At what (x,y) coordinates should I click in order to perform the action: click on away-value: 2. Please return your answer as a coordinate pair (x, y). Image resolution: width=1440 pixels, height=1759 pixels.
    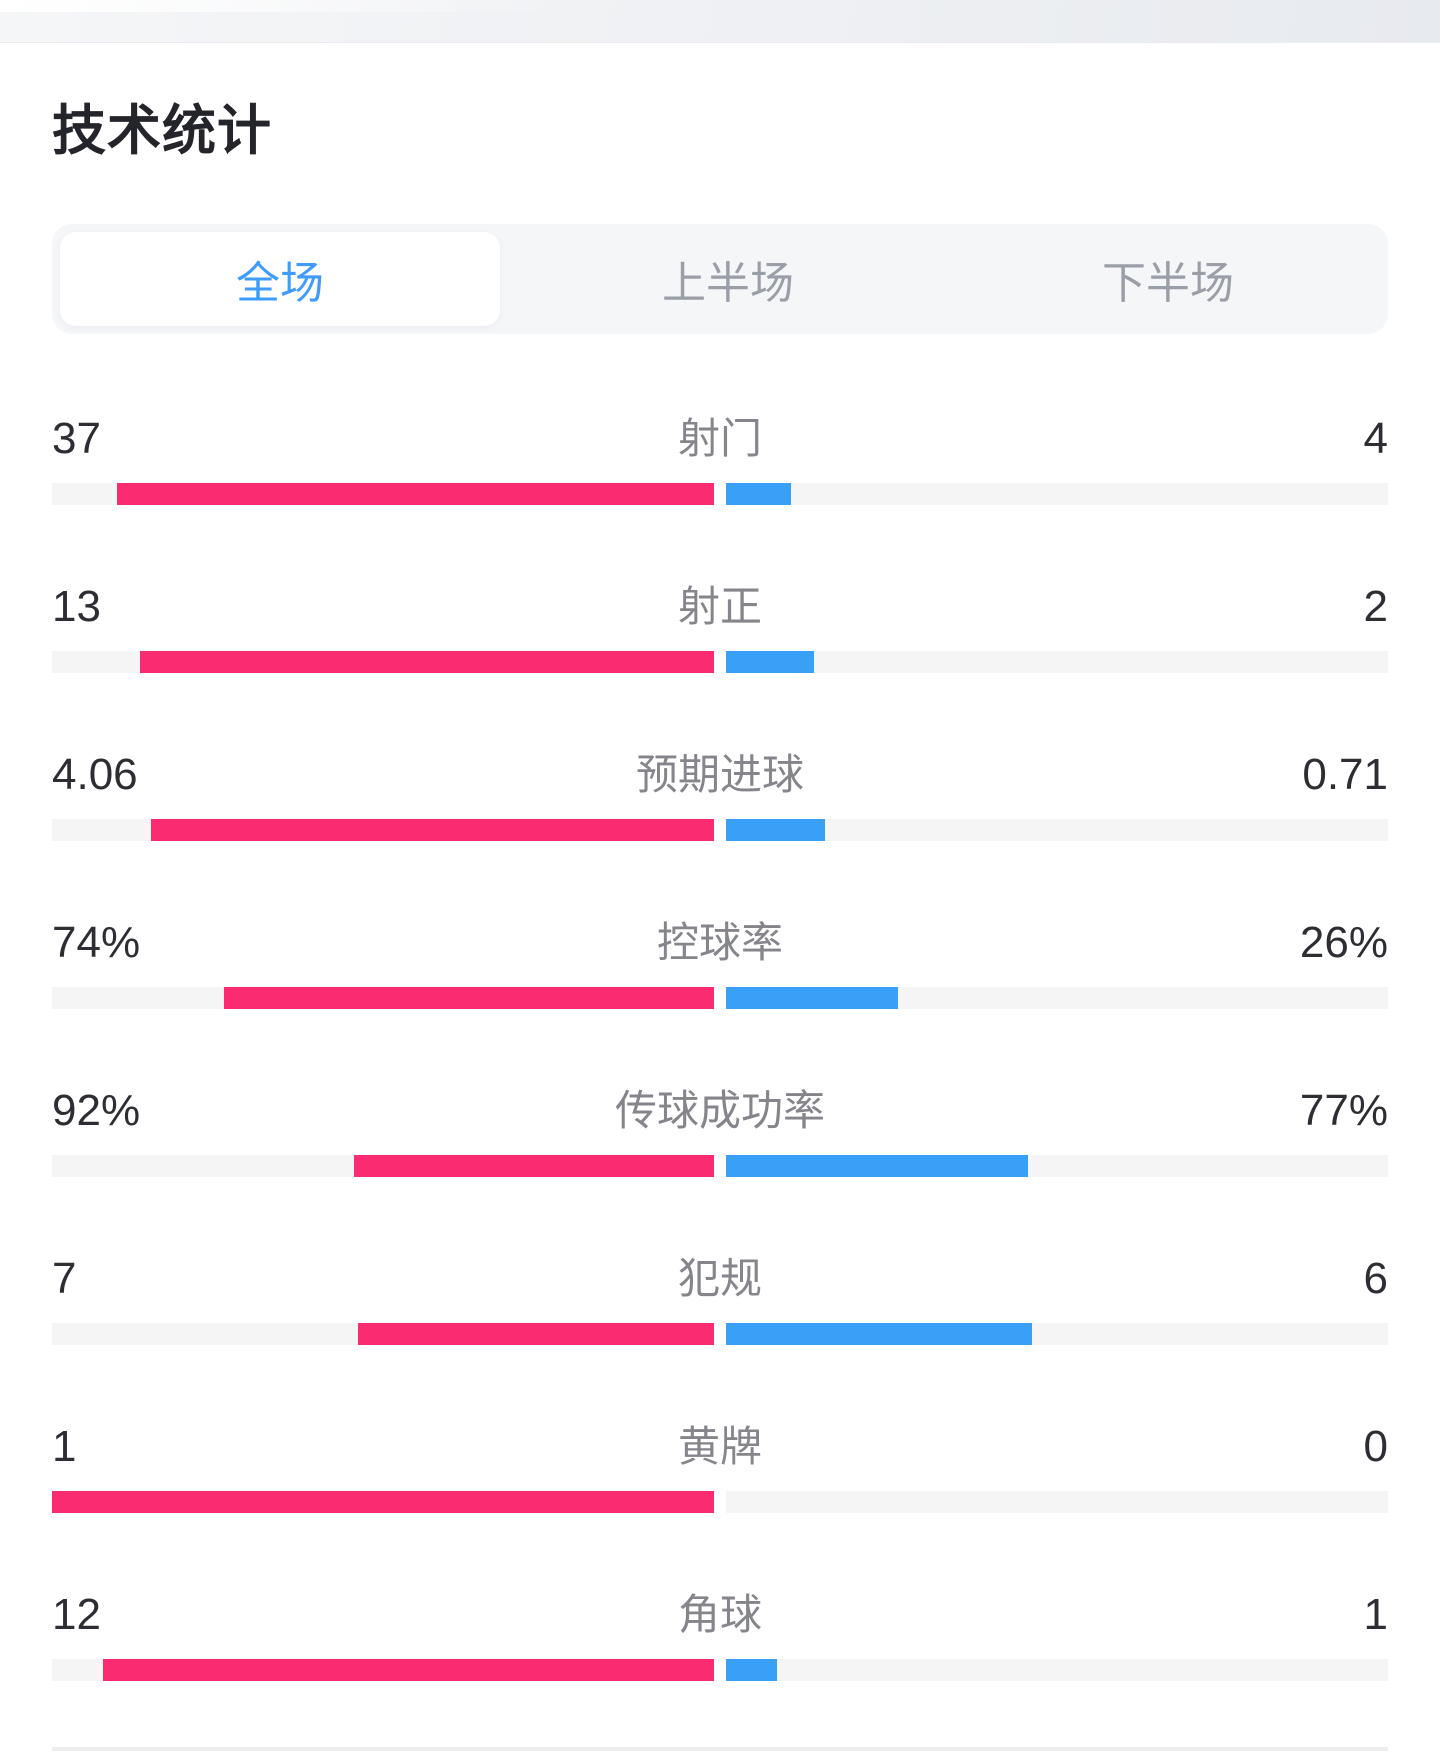
    Looking at the image, I should click on (1375, 606).